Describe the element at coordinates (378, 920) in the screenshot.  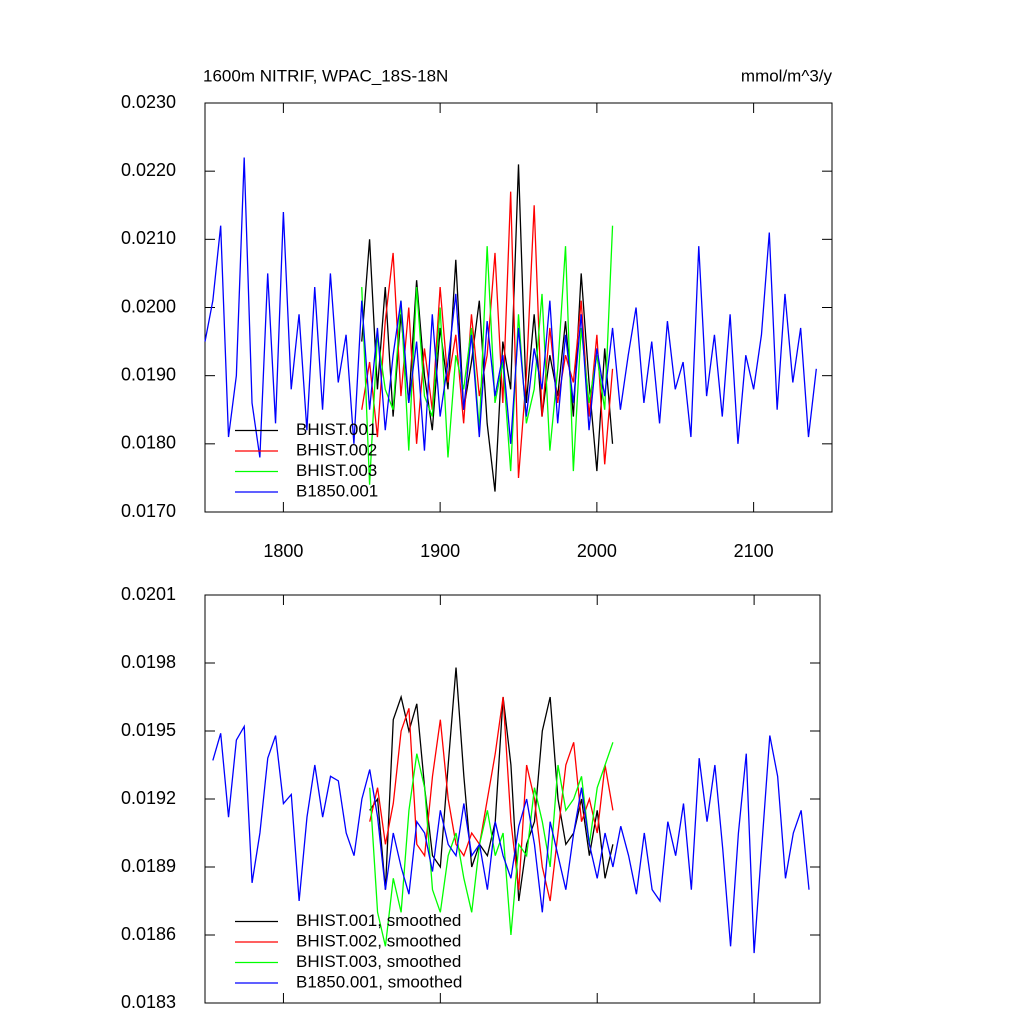
I see `legend-label: BHIST.001, smoothed` at that location.